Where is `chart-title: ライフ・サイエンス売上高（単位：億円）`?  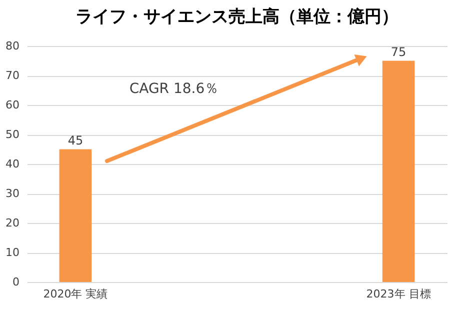
chart-title: ライフ・サイエンス売上高（単位：億円） is located at coordinates (237, 17).